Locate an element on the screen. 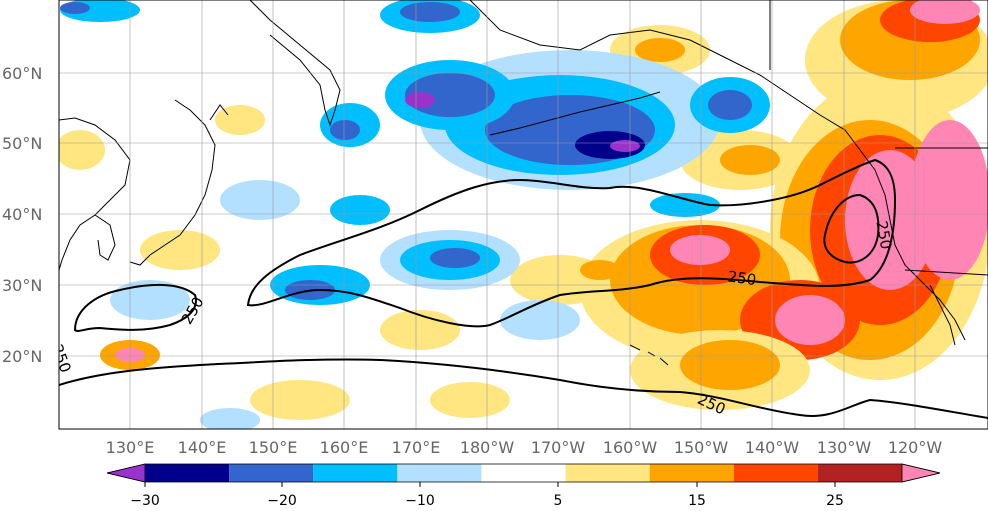 This screenshot has height=511, width=988. colorbar: −30 −20 −10 5 15 25 is located at coordinates (523, 486).